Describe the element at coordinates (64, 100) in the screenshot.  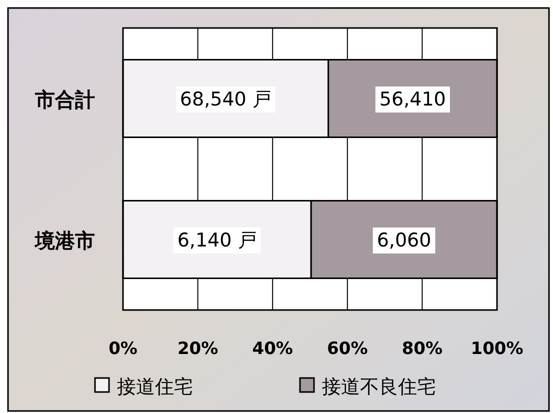
I see `y-tick-label: 市合計` at that location.